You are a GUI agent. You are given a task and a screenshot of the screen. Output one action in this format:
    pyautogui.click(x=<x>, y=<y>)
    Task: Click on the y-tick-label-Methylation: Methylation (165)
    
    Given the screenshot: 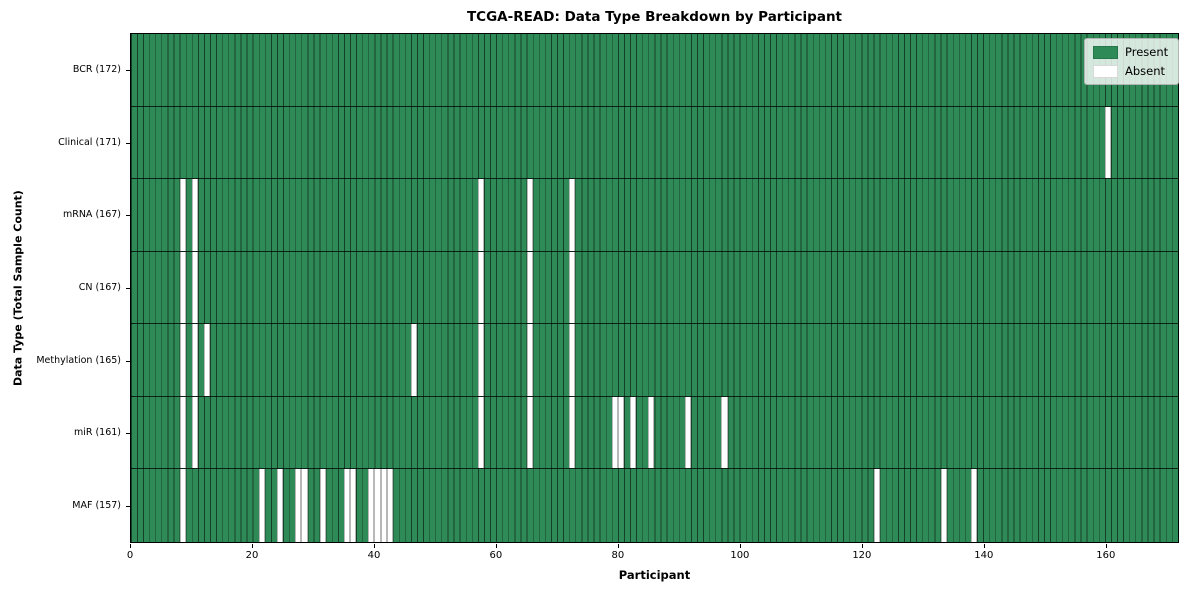 What is the action you would take?
    pyautogui.click(x=78, y=360)
    